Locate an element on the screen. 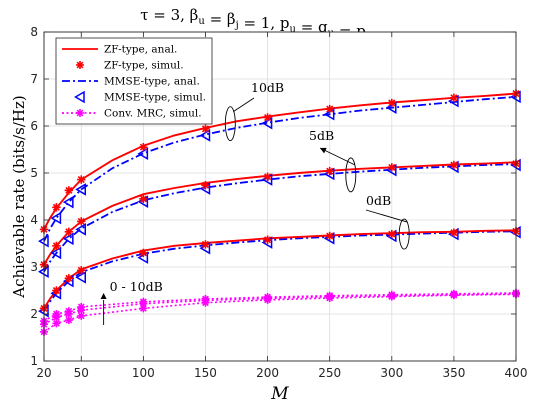 Image resolution: width=545 pixels, height=405 pixels. y-tick-label-2: 2 is located at coordinates (34, 314).